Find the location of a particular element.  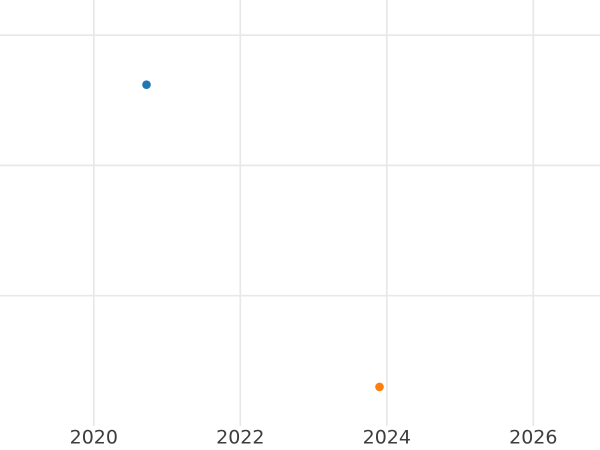

x-tick-label: 2026 is located at coordinates (533, 438).